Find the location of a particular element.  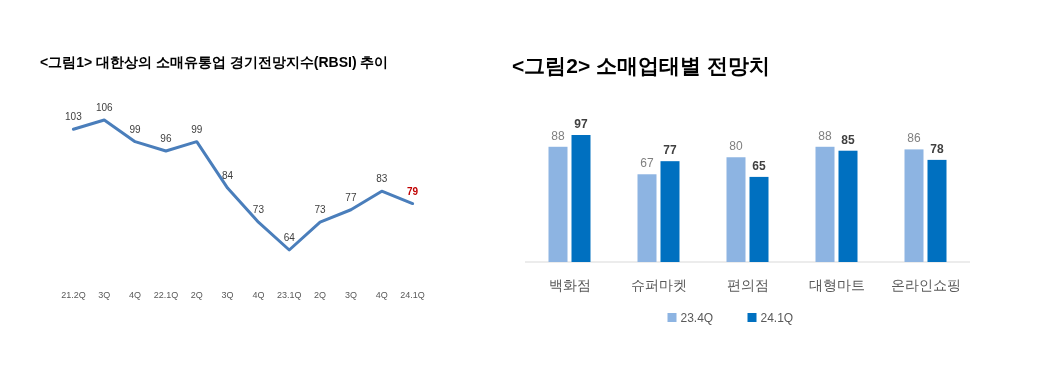

data-label: 83 is located at coordinates (382, 179).